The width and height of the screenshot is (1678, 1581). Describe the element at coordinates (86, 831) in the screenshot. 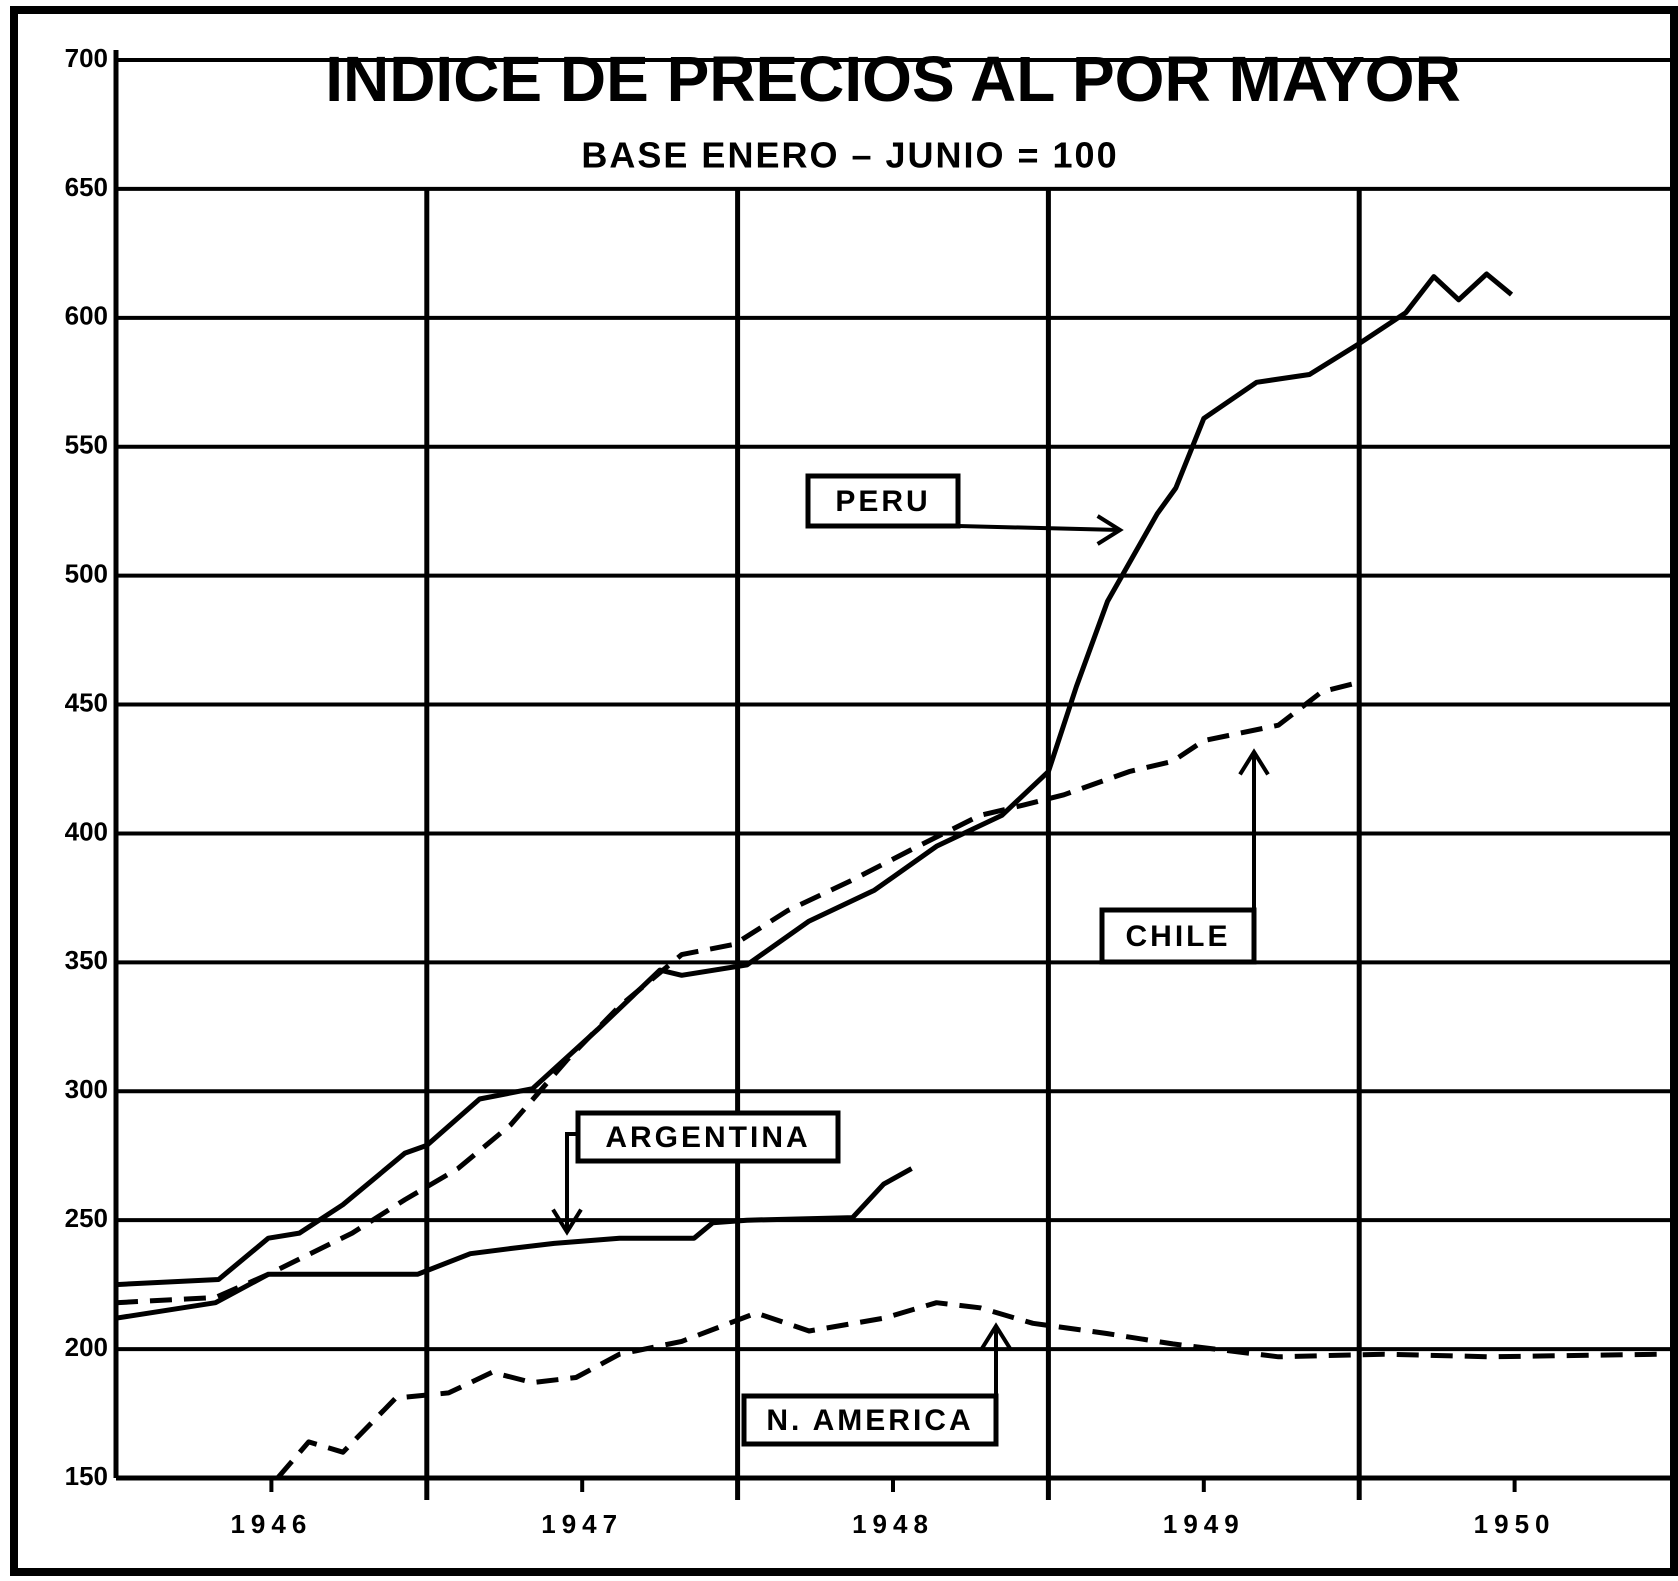

I see `y-tick-label: 400` at that location.